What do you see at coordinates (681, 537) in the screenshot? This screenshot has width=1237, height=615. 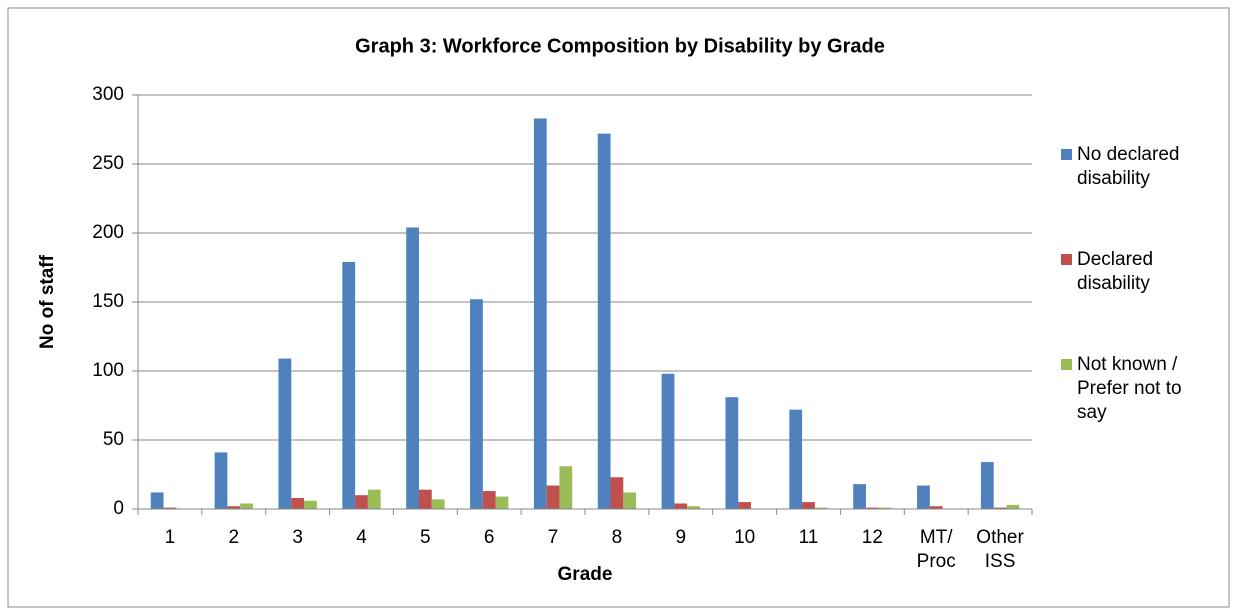 I see `x-tick-label: 9` at bounding box center [681, 537].